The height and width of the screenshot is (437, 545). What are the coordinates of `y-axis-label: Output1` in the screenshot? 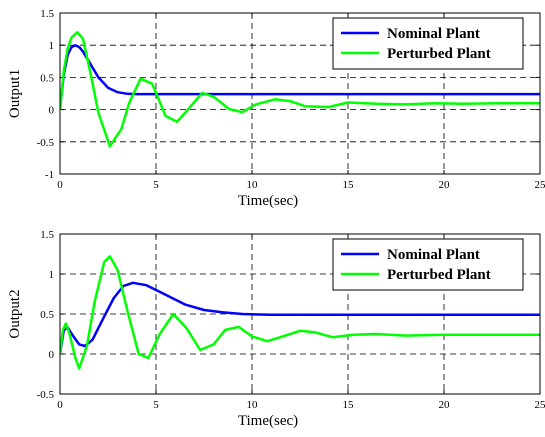 It's located at (15, 93).